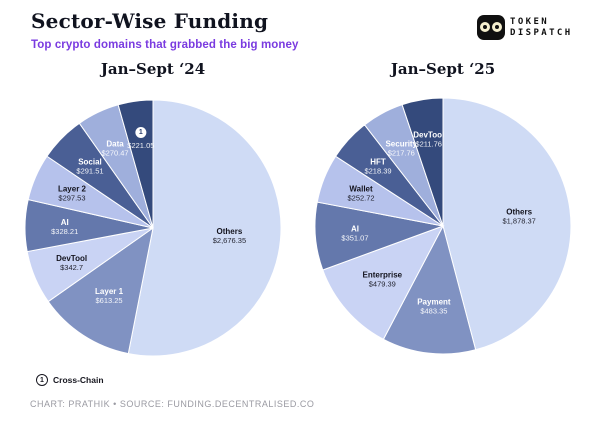 The width and height of the screenshot is (600, 432). I want to click on slice-value-cross-chain: $221.05, so click(140, 145).